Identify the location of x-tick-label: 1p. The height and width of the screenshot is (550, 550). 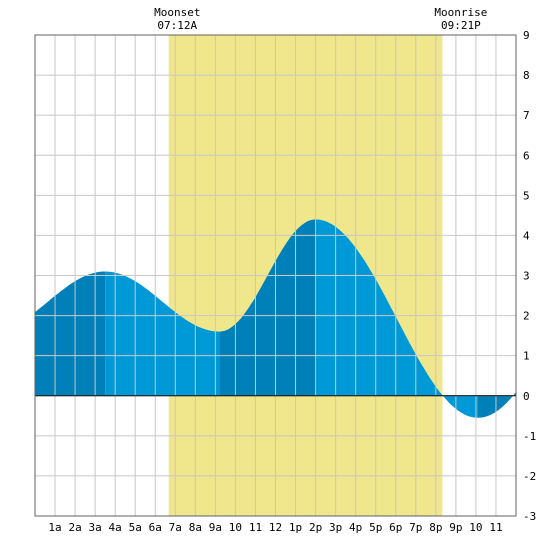
(295, 527).